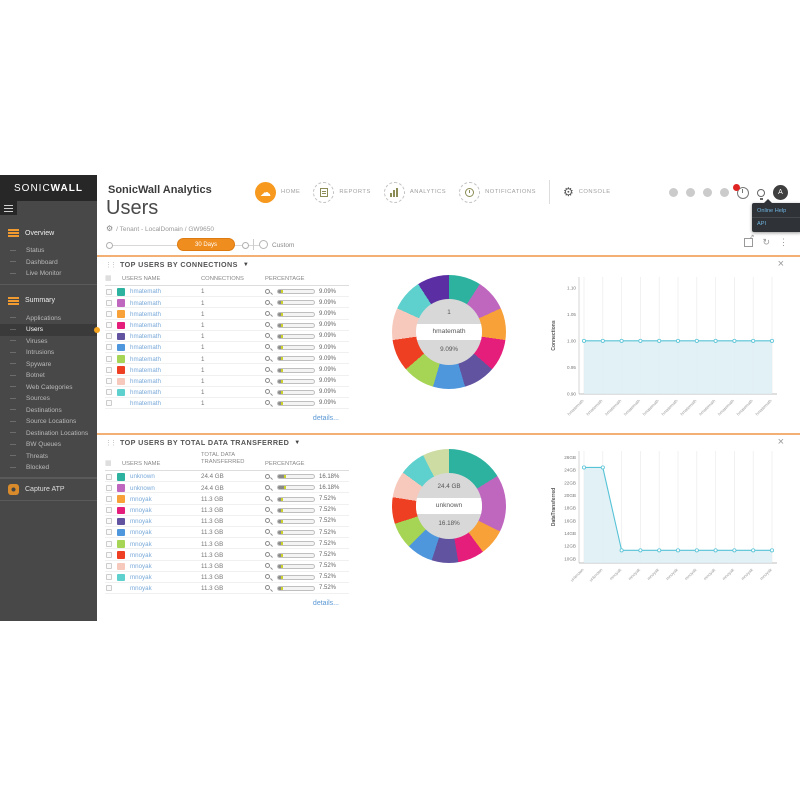 This screenshot has width=800, height=800. Describe the element at coordinates (203, 442) in the screenshot. I see `section-header: ⋮⋮ TOP USERS BY TOTAL DATA TRANSFERRED ▼` at that location.